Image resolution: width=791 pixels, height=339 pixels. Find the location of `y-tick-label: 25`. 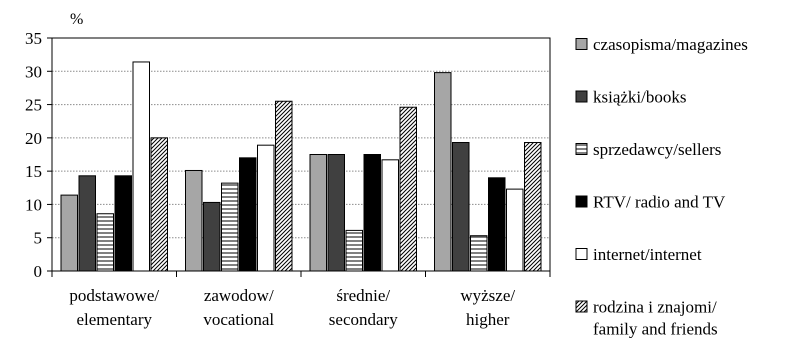

y-tick-label: 25 is located at coordinates (33, 105).